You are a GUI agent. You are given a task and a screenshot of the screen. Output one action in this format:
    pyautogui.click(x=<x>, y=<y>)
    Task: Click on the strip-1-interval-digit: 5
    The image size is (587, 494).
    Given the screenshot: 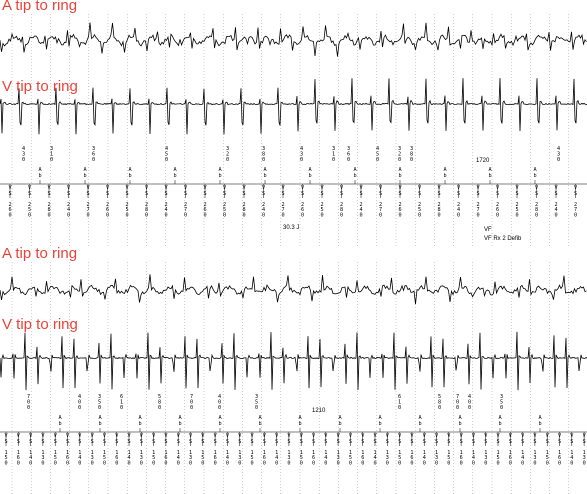 What is the action you would take?
    pyautogui.click(x=29, y=210)
    